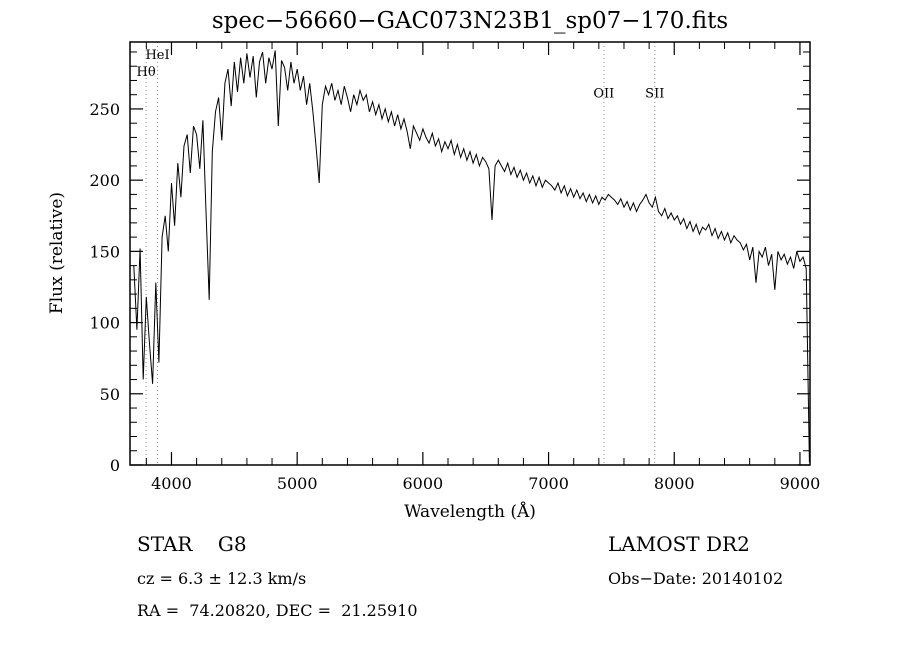 Image resolution: width=900 pixels, height=650 pixels. Describe the element at coordinates (548, 483) in the screenshot. I see `x-tick-label: 7000` at that location.